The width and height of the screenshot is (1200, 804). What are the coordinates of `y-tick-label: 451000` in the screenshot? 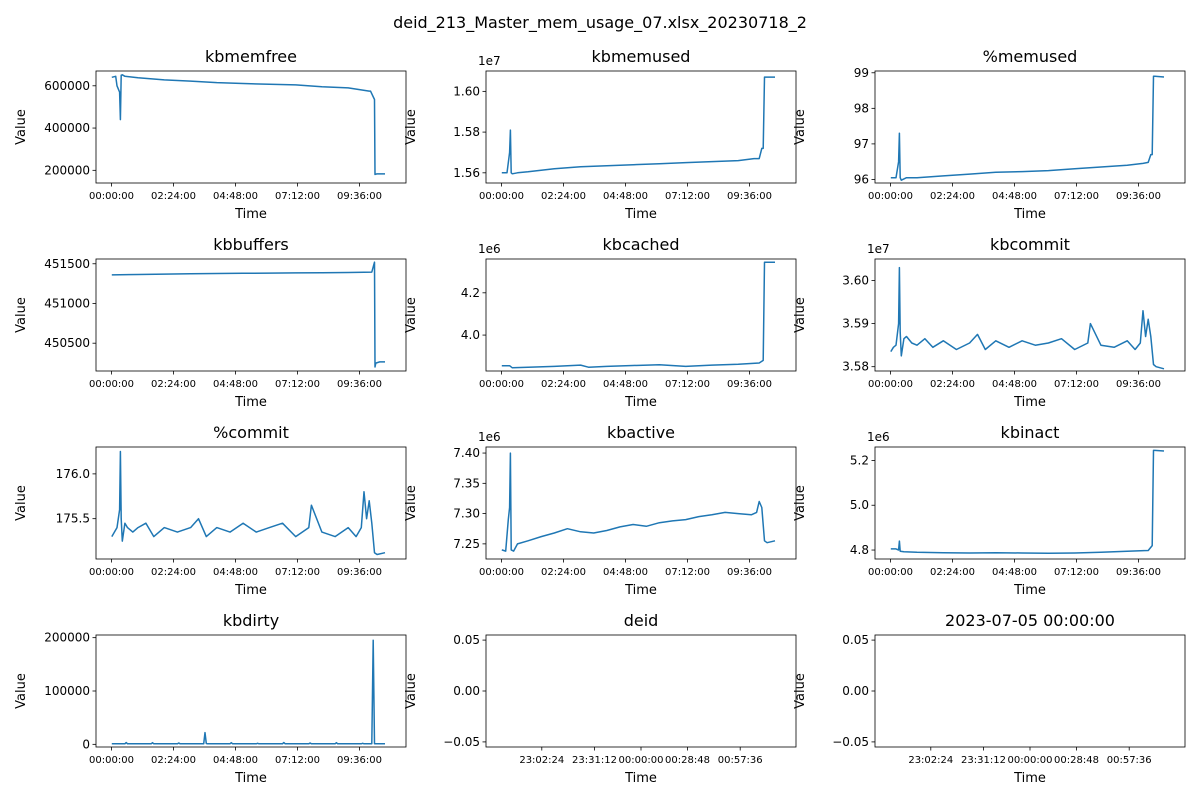 It's located at (67, 303).